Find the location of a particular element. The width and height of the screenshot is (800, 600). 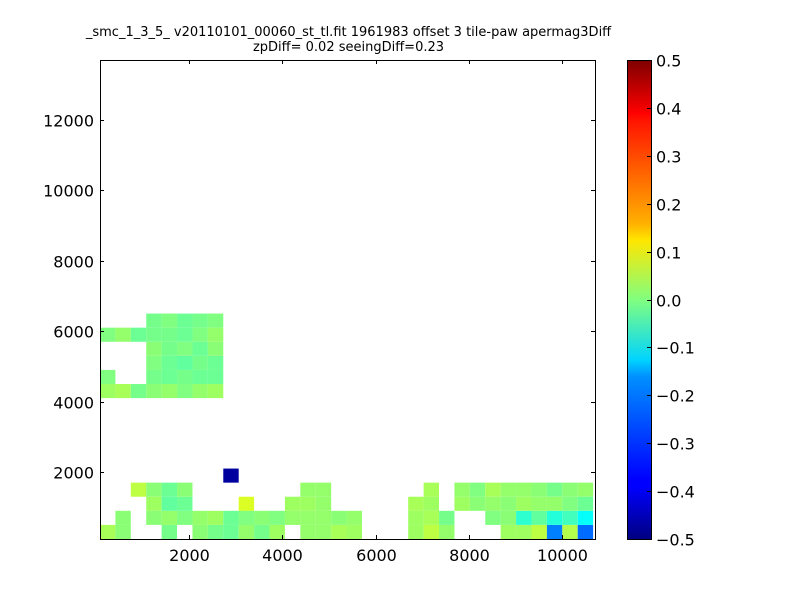

colorbar-tick-label: −0.3 is located at coordinates (675, 444).